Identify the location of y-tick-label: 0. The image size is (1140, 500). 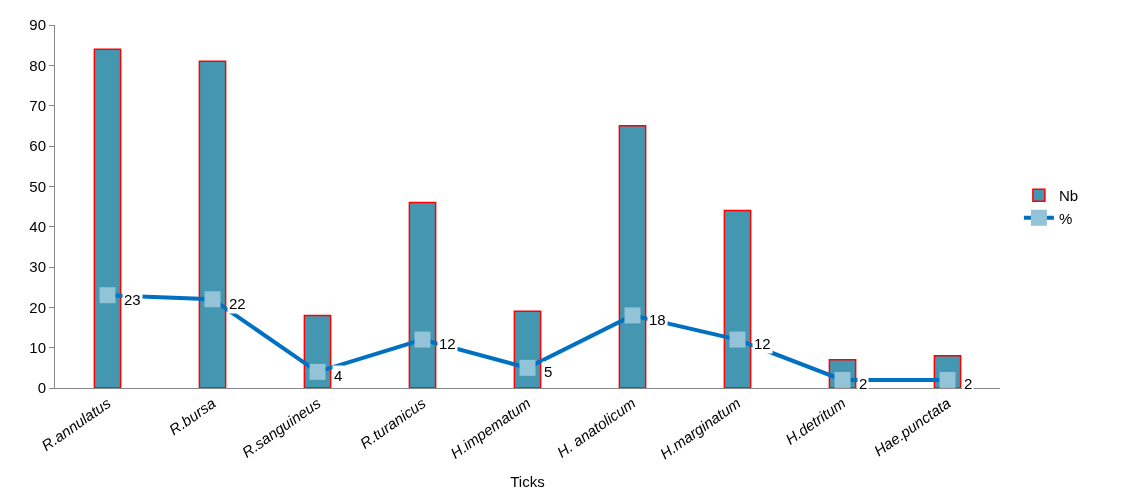
(41, 388).